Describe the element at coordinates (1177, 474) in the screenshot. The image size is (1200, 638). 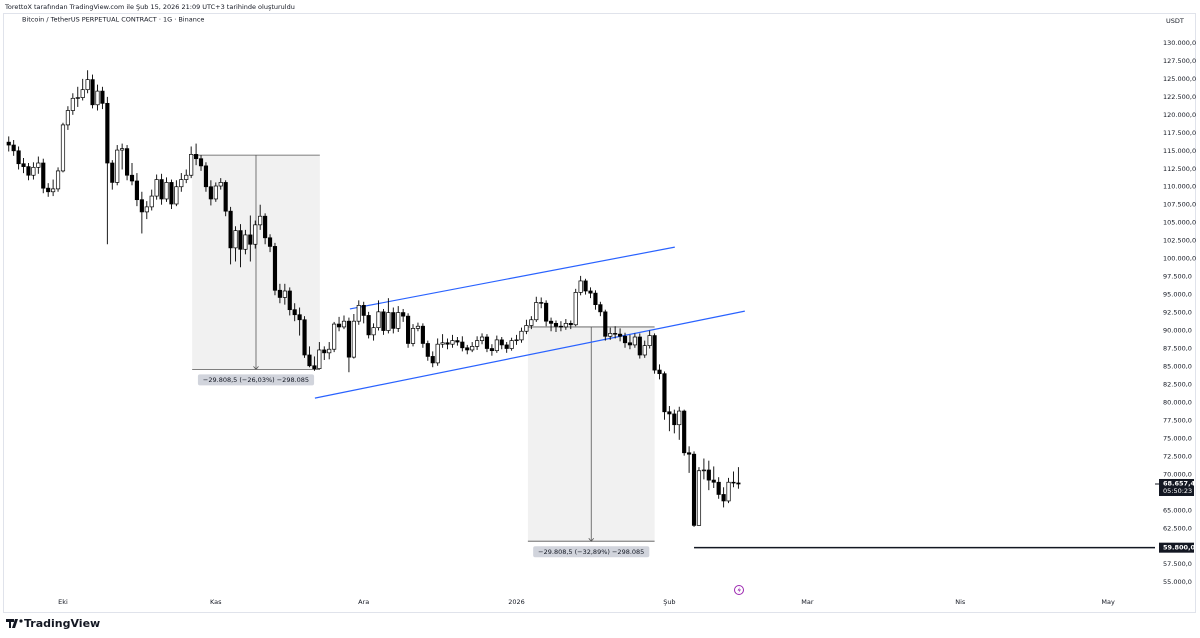
I see `y-tick-label: 70.000,0` at that location.